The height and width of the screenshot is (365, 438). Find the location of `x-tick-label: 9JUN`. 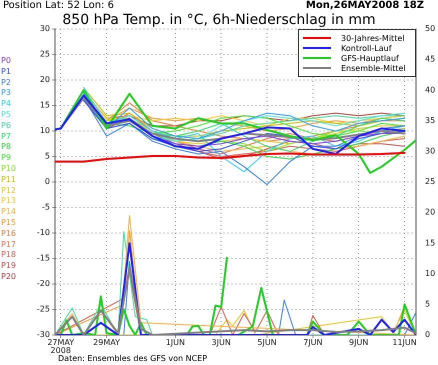

x-tick-label: 9JUN is located at coordinates (358, 343).